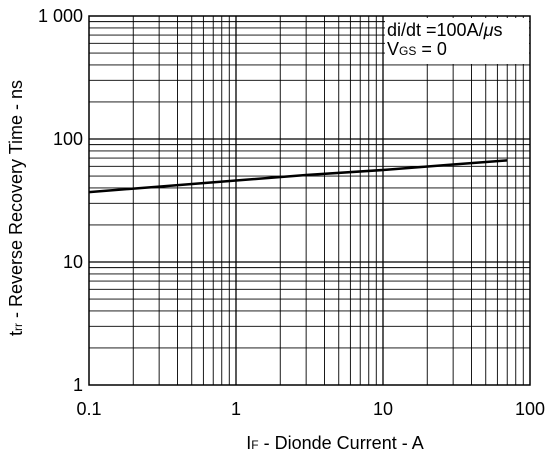 Image resolution: width=552 pixels, height=458 pixels. What do you see at coordinates (73, 262) in the screenshot?
I see `y-tick-label: 10` at bounding box center [73, 262].